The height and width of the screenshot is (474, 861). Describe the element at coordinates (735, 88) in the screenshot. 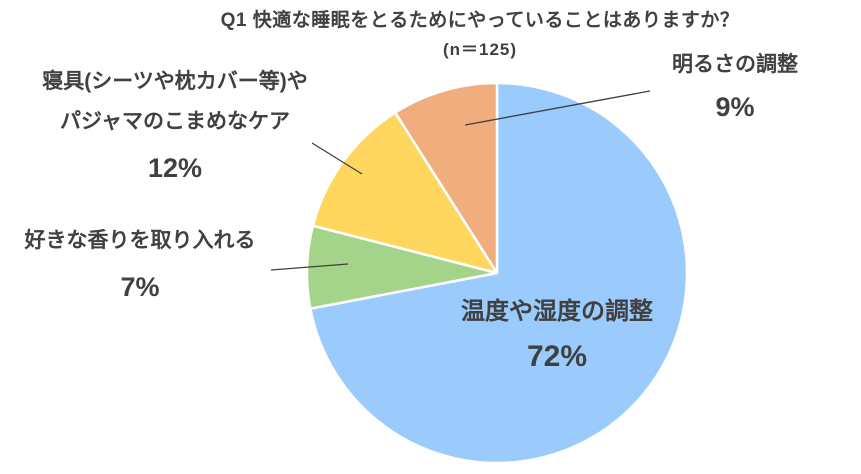

I see `callout-brightness: 明るさの調整 9%` at that location.